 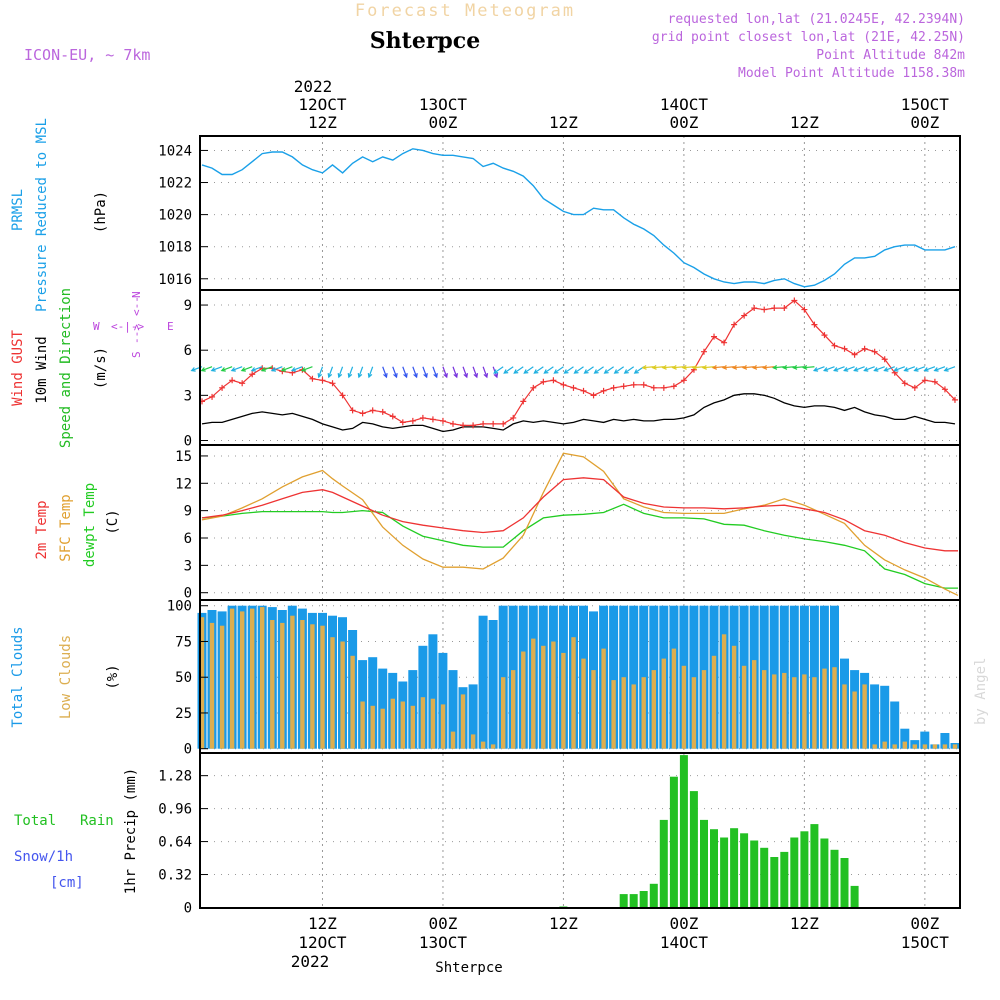 I want to click on footer-location: Shterpce, so click(x=468, y=968).